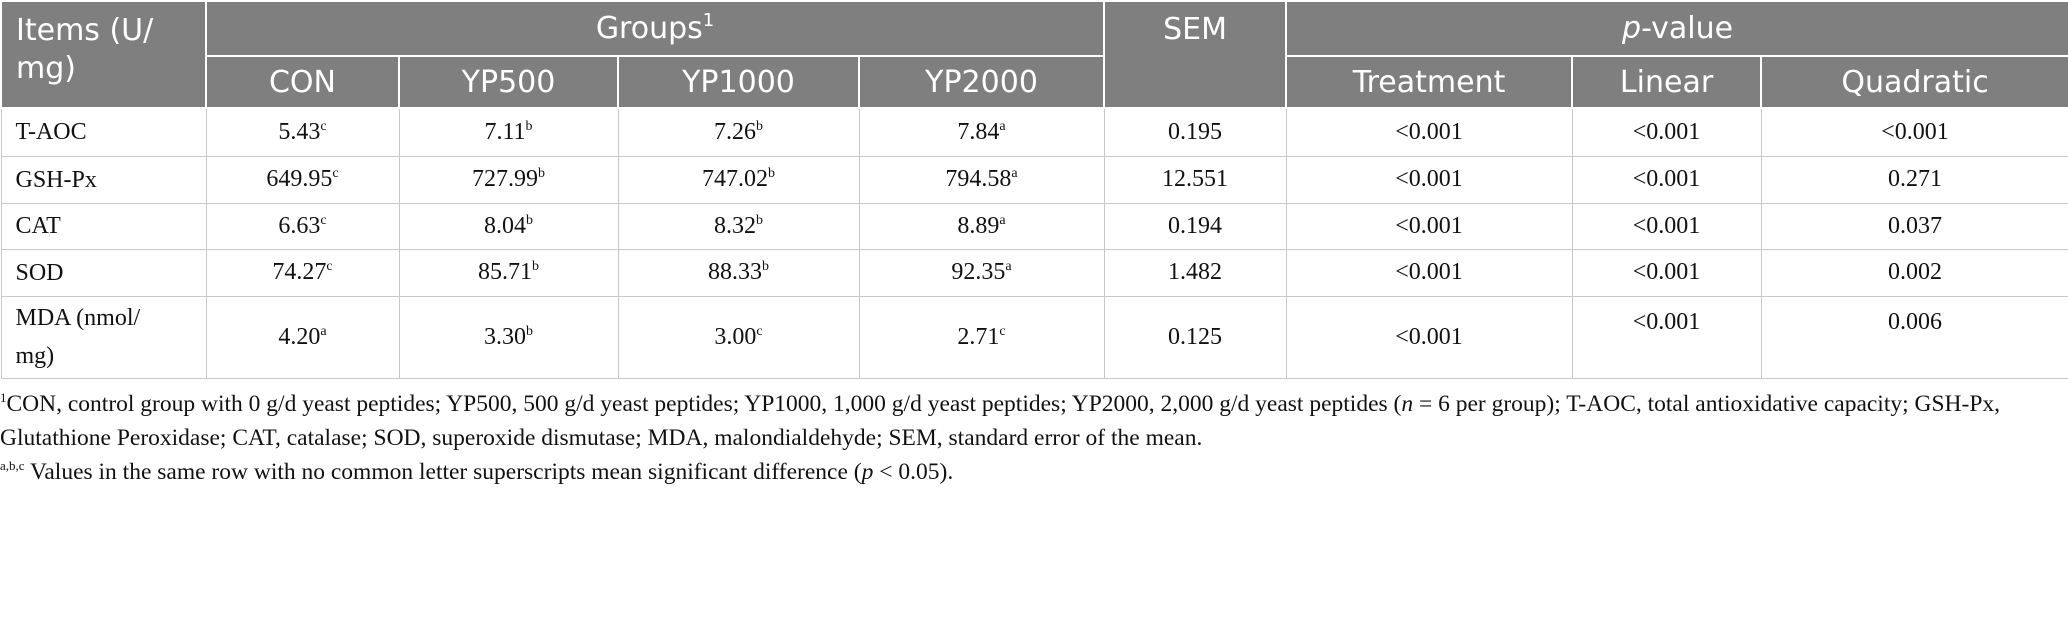 The width and height of the screenshot is (2068, 625). What do you see at coordinates (735, 179) in the screenshot?
I see `cell-value: 747.02` at bounding box center [735, 179].